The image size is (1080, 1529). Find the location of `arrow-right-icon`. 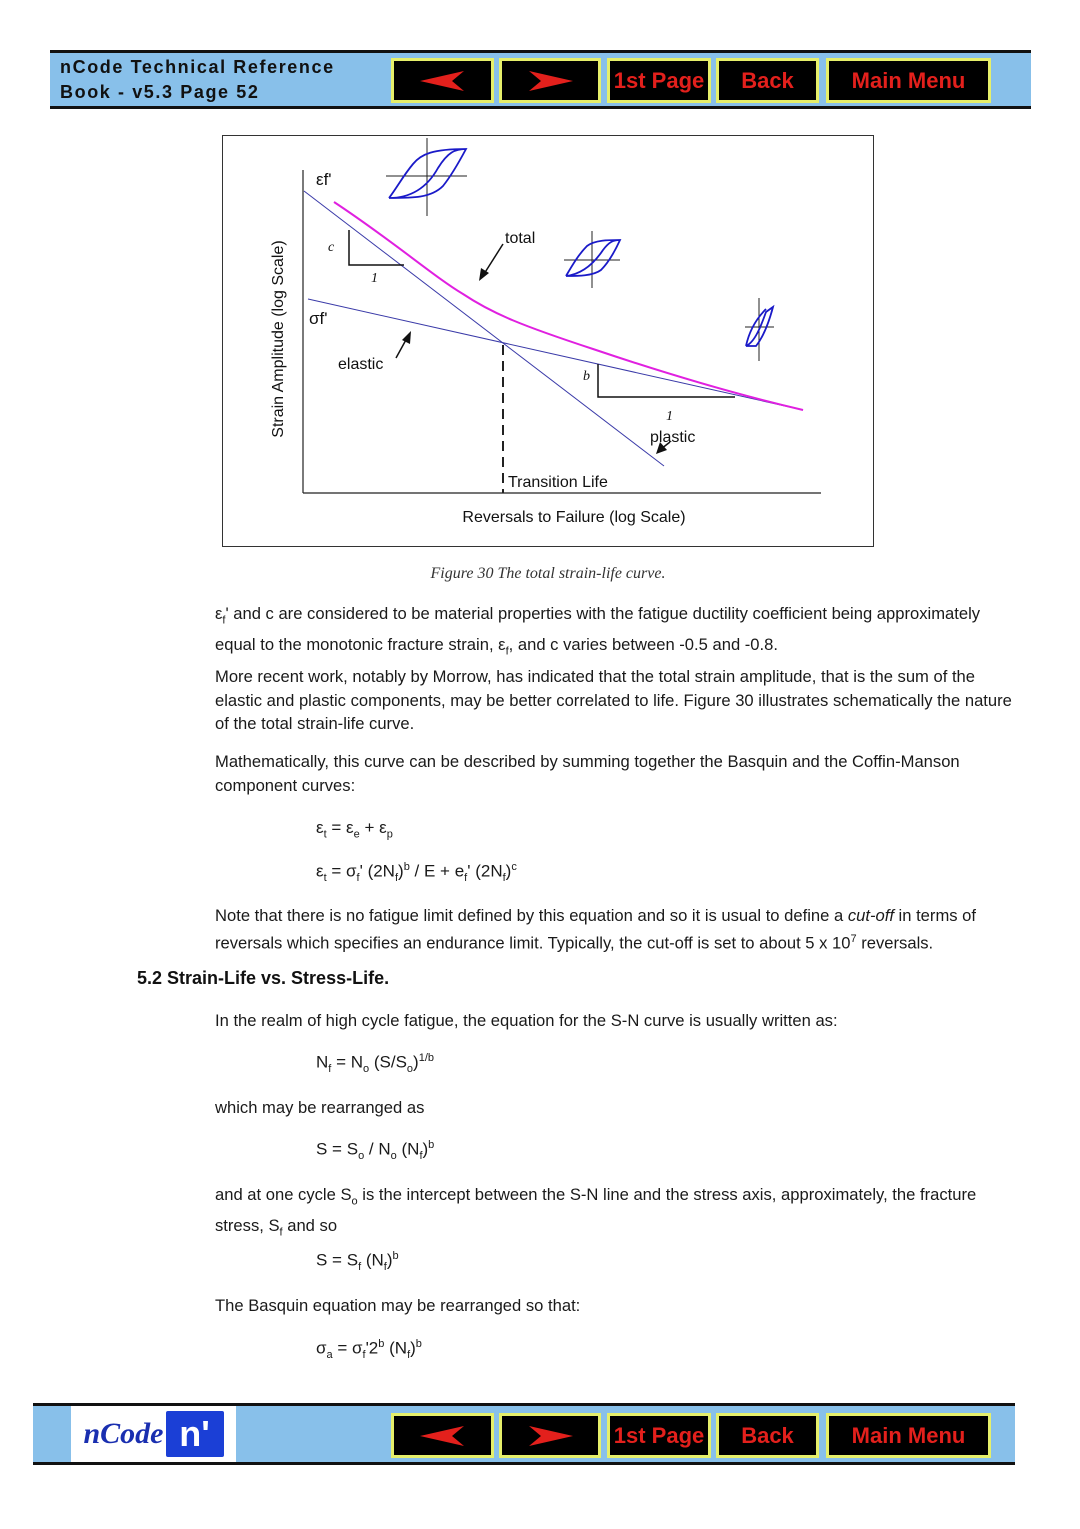

arrow-right-icon is located at coordinates (551, 80).